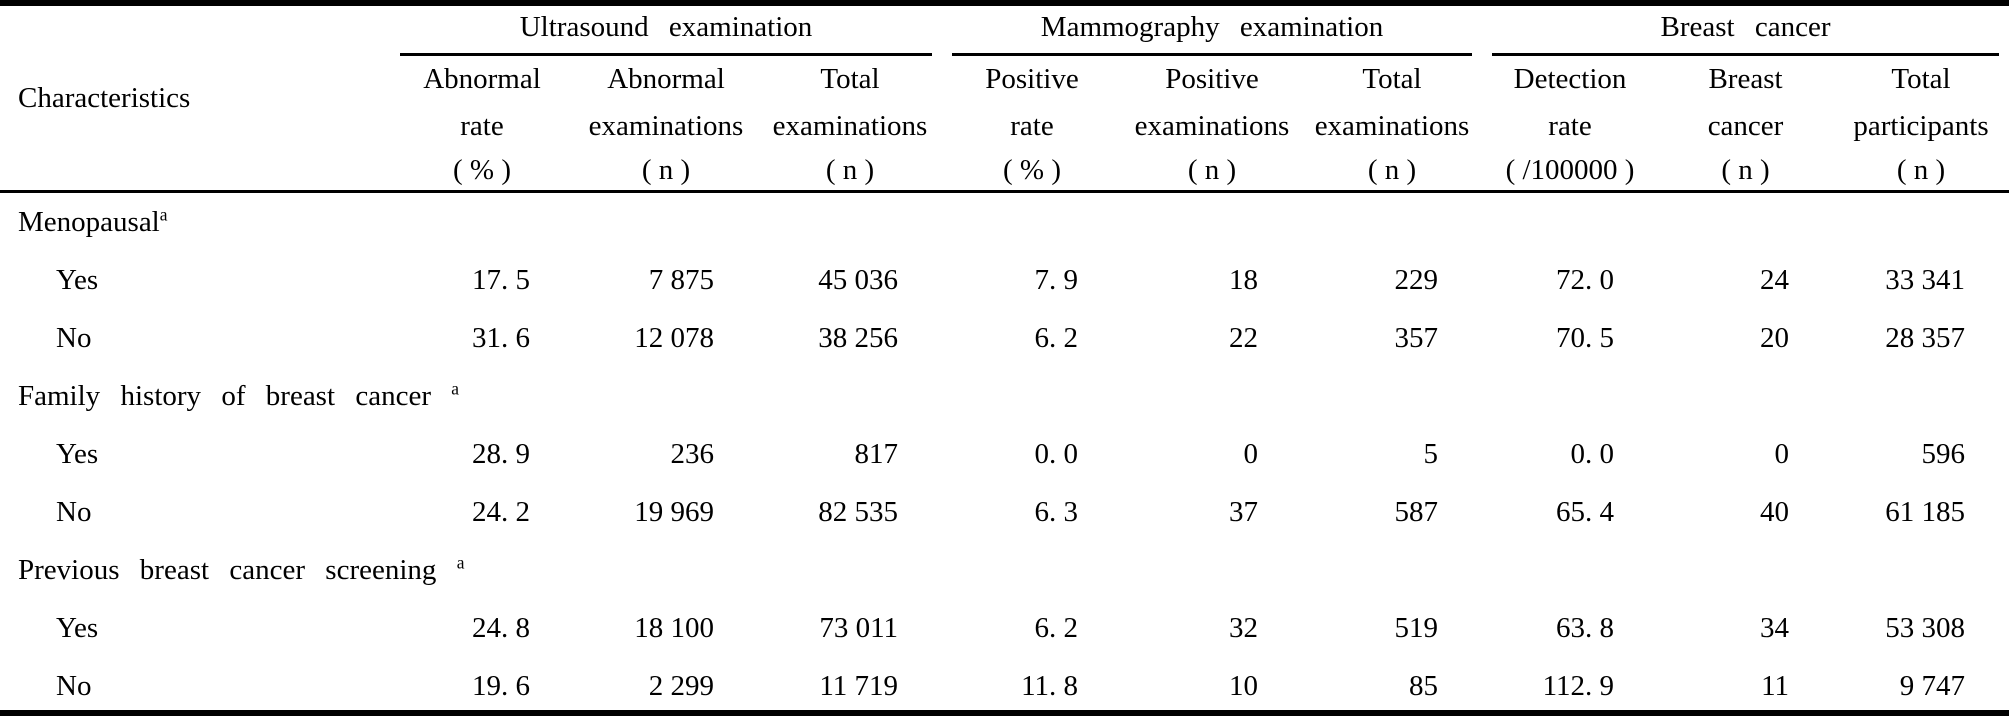 The height and width of the screenshot is (716, 2009). Describe the element at coordinates (1049, 685) in the screenshot. I see `value-cell: 11. 8` at that location.